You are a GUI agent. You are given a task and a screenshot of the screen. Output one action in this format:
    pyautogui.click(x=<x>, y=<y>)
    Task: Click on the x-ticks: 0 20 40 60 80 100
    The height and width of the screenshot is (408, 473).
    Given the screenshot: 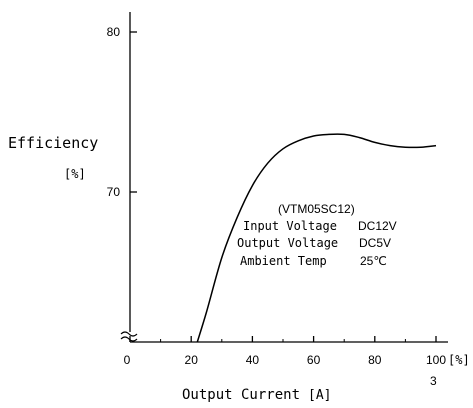 What is the action you would take?
    pyautogui.click(x=285, y=351)
    